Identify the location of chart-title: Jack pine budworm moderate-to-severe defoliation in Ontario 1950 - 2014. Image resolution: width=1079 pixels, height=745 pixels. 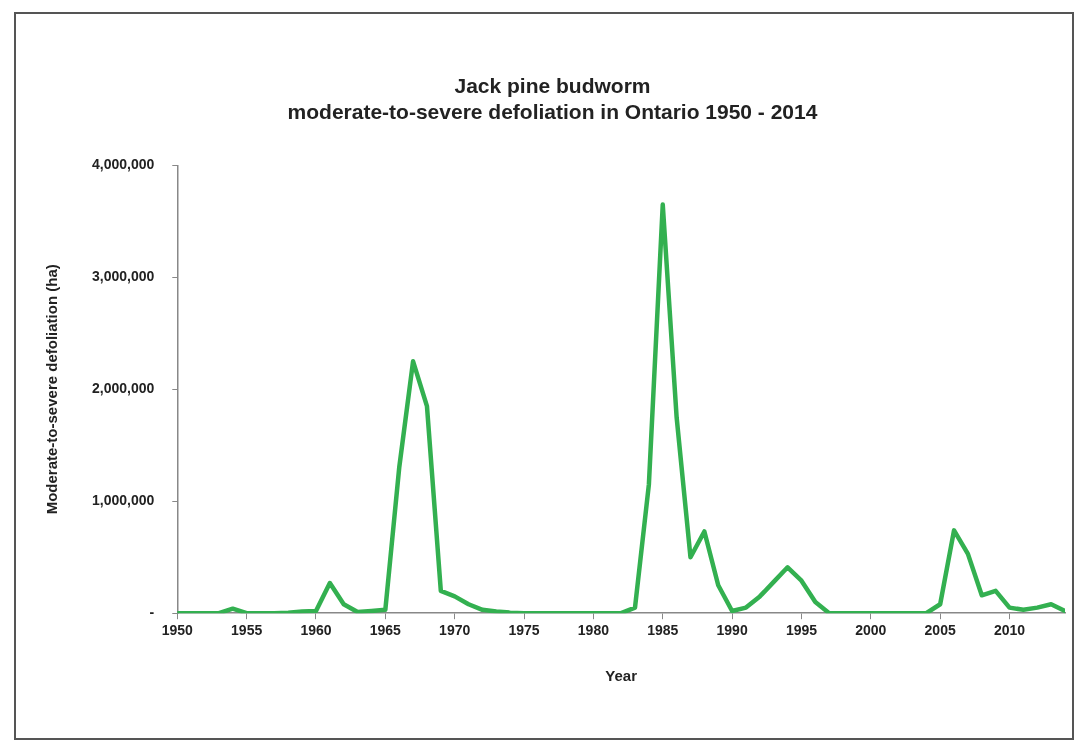
(552, 98).